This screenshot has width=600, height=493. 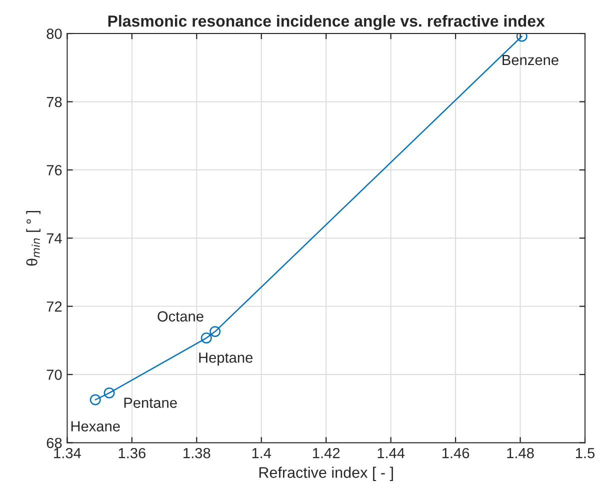 I want to click on x-tick-label: 1.4, so click(x=262, y=453).